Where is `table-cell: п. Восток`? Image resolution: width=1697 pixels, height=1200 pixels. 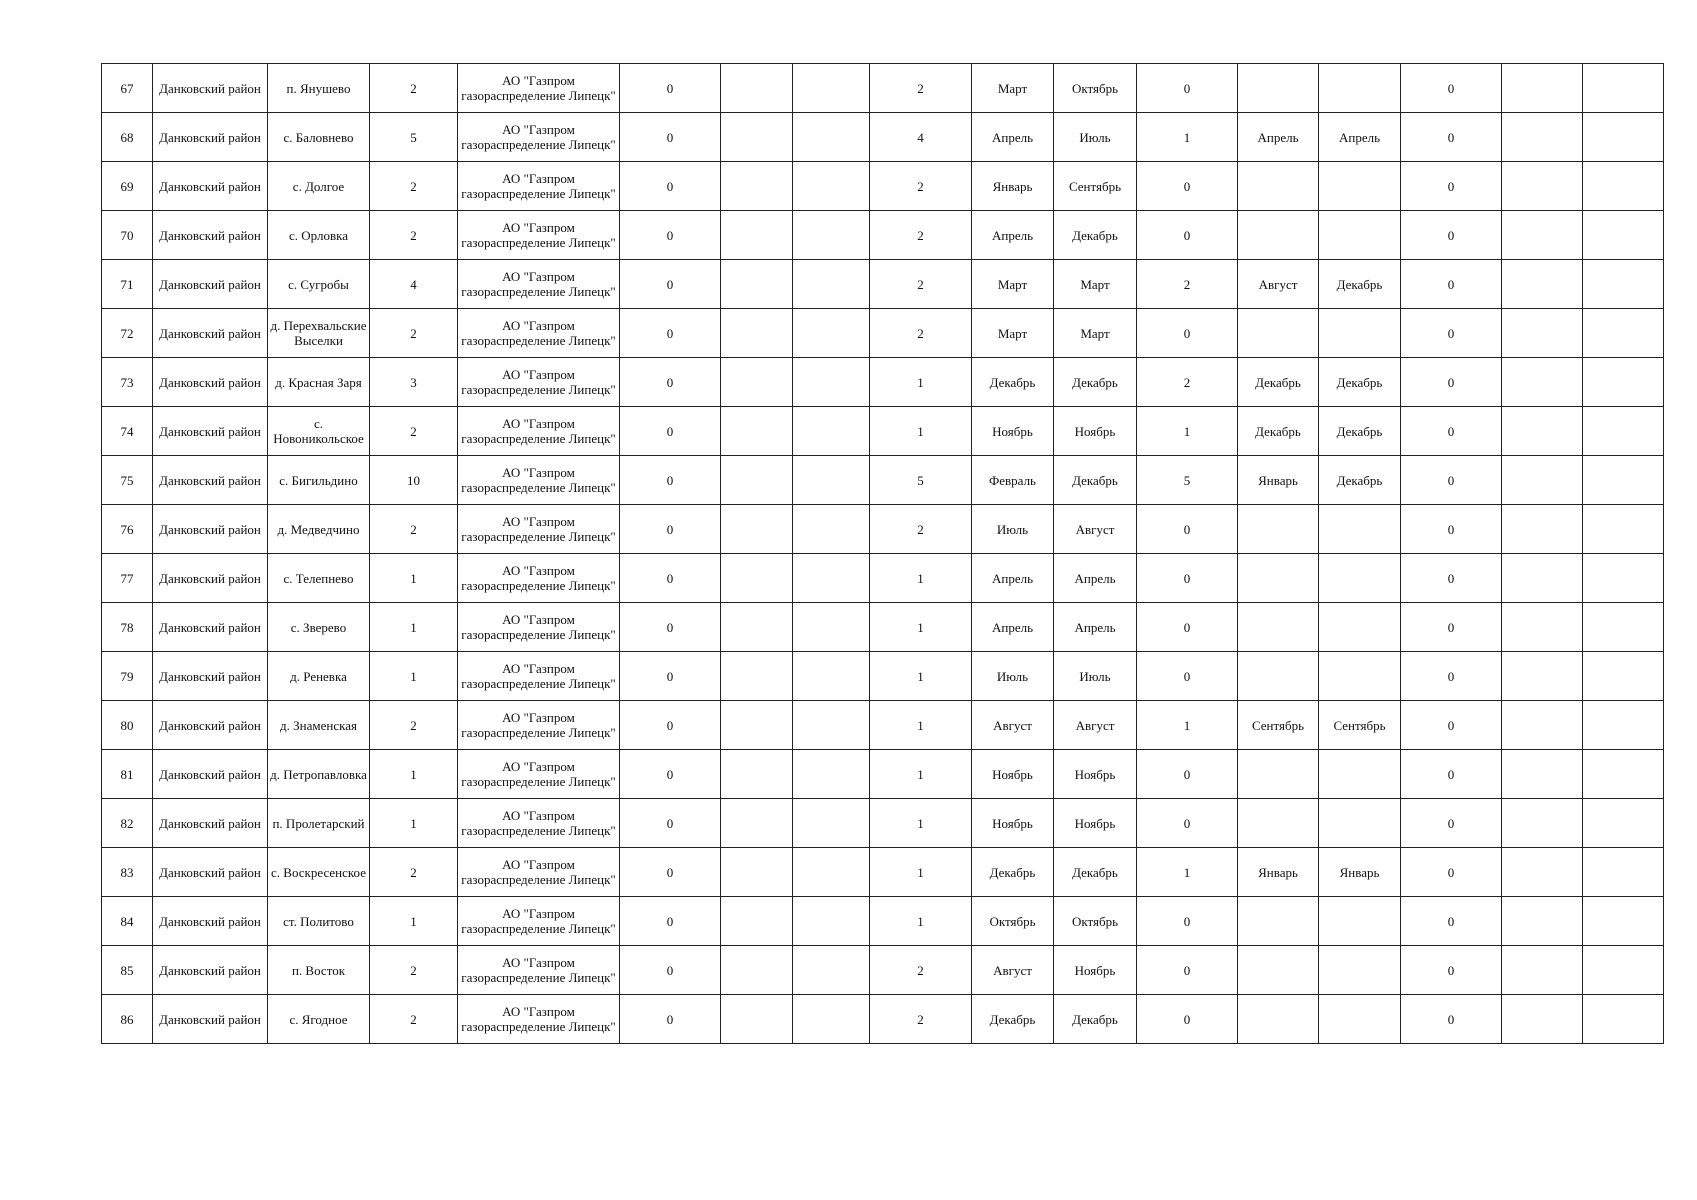
table-cell: п. Восток is located at coordinates (318, 970).